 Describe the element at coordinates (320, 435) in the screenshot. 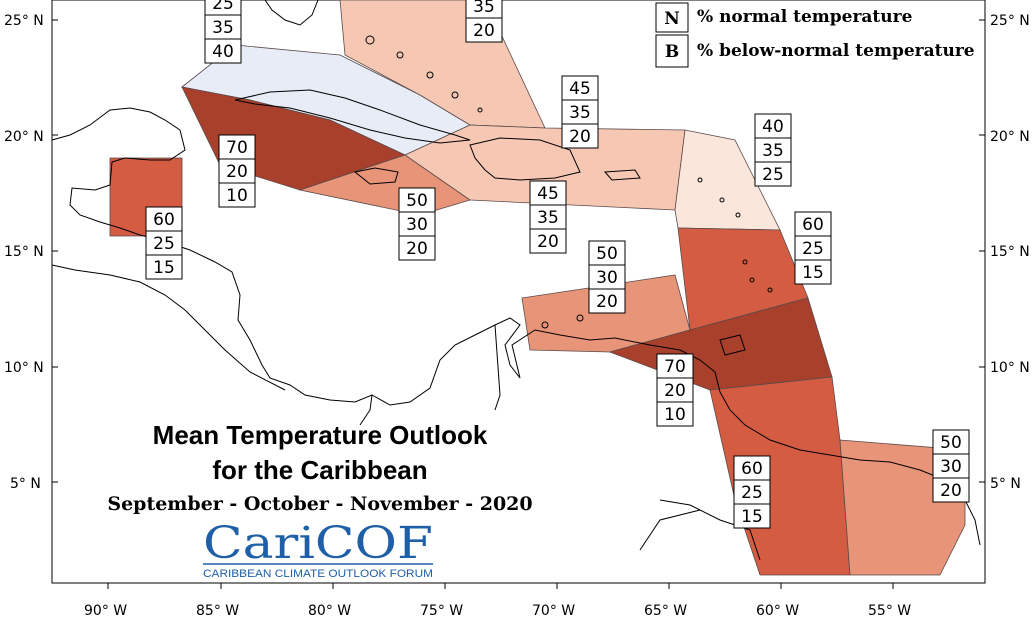

I see `map-title-line1: Mean Temperature Outlook` at that location.